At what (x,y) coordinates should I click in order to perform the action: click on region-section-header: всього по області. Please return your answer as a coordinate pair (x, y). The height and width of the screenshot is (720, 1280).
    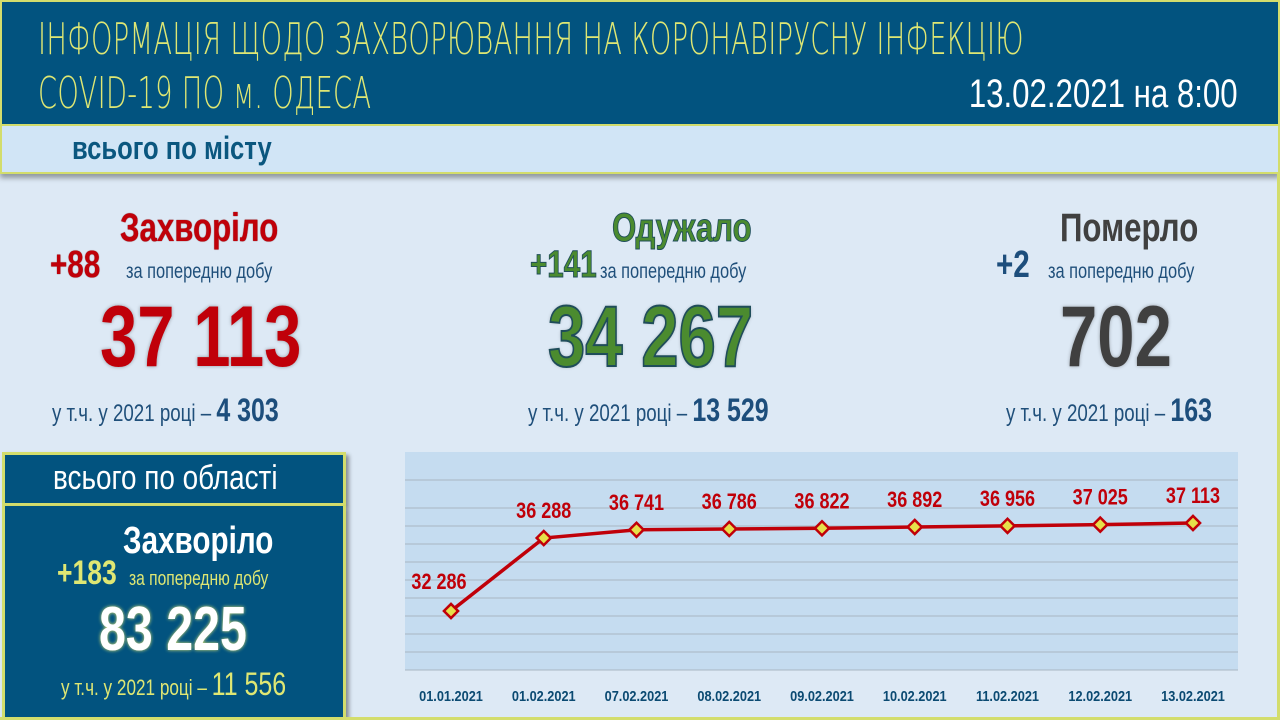
    Looking at the image, I should click on (174, 479).